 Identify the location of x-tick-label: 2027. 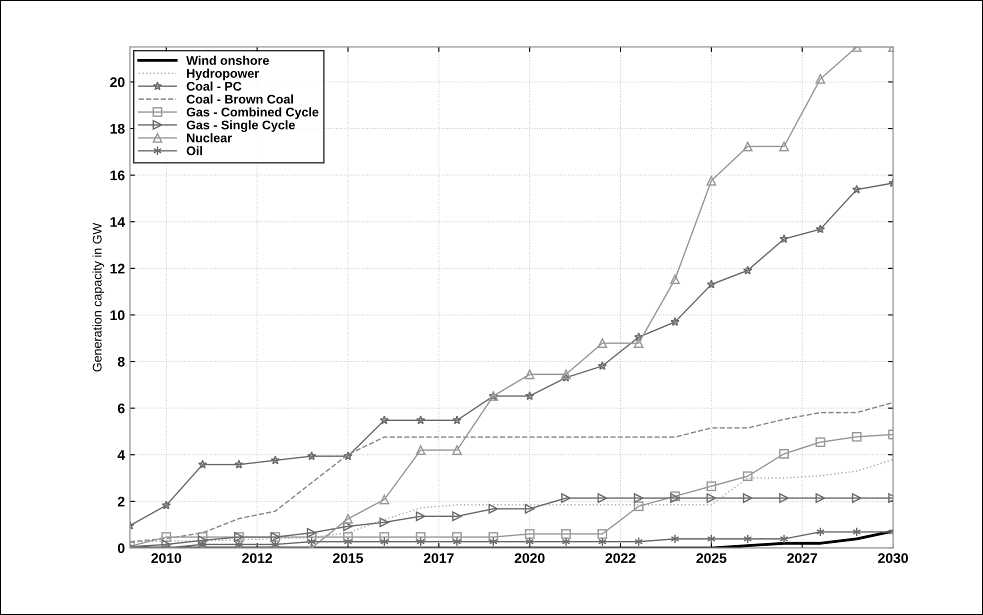
(802, 558).